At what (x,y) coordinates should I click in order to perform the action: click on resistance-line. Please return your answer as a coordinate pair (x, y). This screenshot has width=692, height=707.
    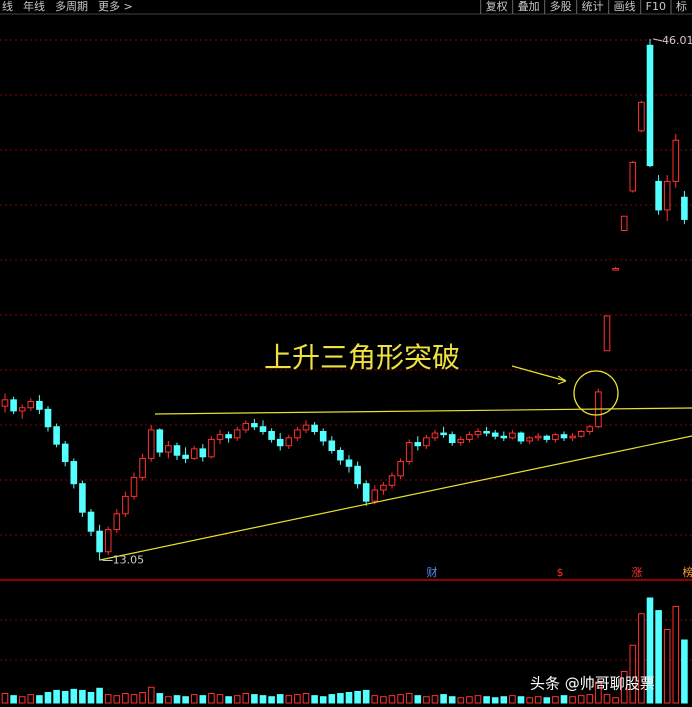
    Looking at the image, I should click on (423, 411).